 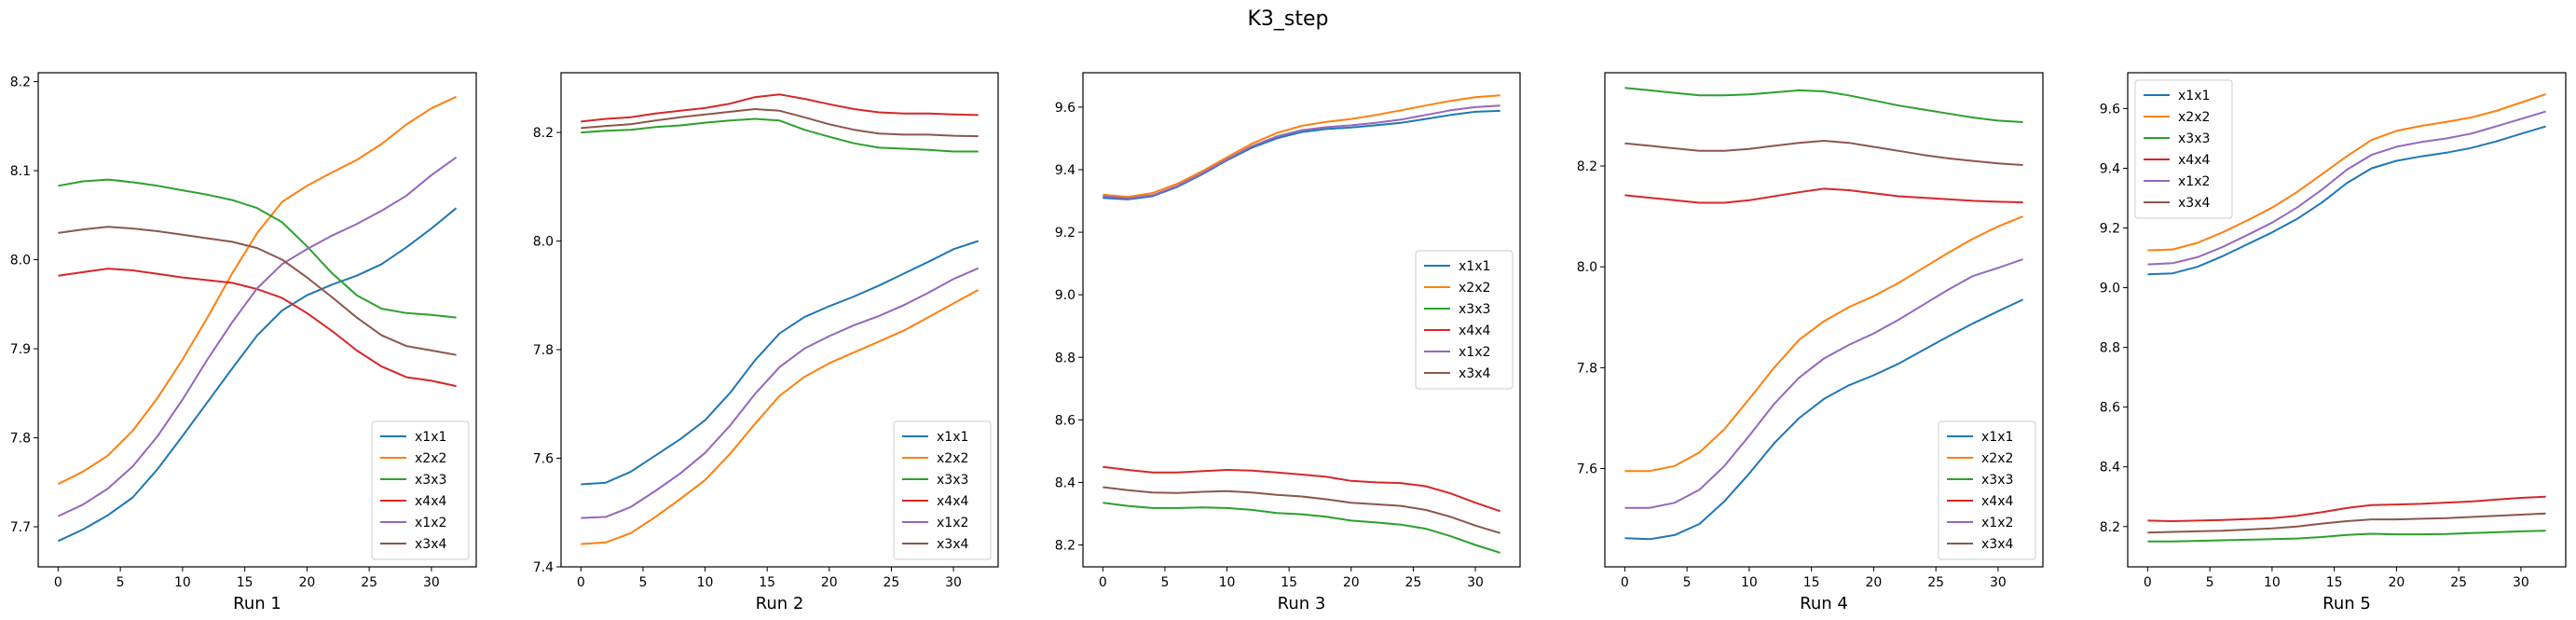 I want to click on y-tick-label: 7.4, so click(x=543, y=567).